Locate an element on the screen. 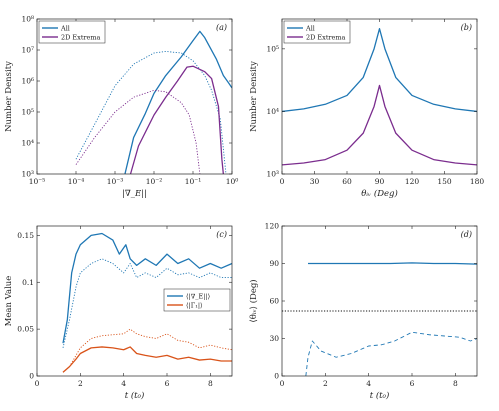 The image size is (499, 411). panel-label: (a) is located at coordinates (221, 27).